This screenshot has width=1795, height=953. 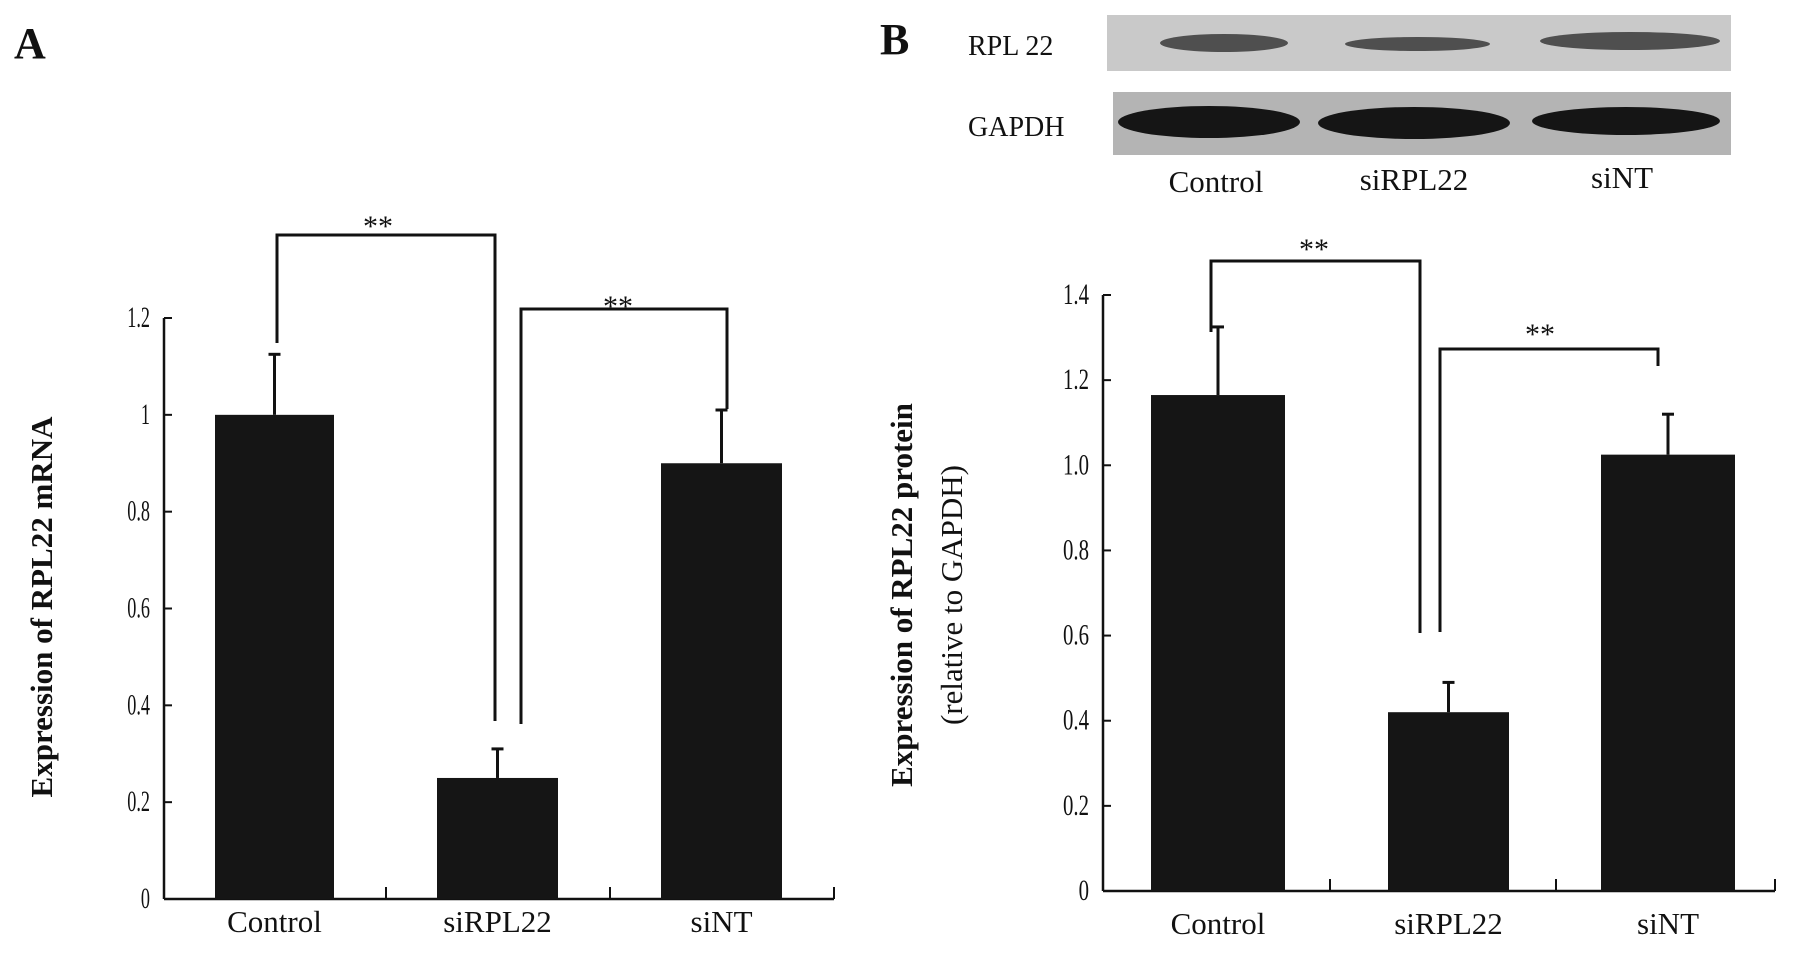 I want to click on blot-lane-label-sirpl22: siRPL22, so click(x=1414, y=179).